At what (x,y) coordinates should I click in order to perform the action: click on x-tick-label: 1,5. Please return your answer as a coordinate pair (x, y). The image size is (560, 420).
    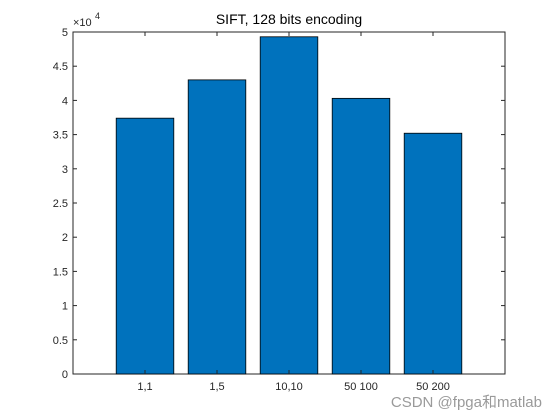
    Looking at the image, I should click on (216, 387).